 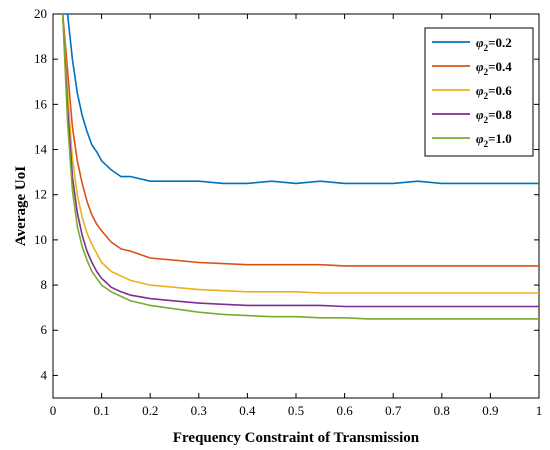 I want to click on x-tick-label: 0.3, so click(x=199, y=410).